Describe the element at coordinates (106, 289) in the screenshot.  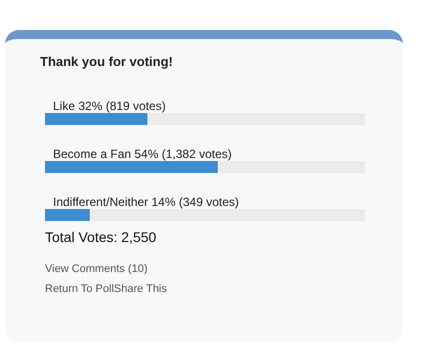
I see `text: Return To PollShare This` at that location.